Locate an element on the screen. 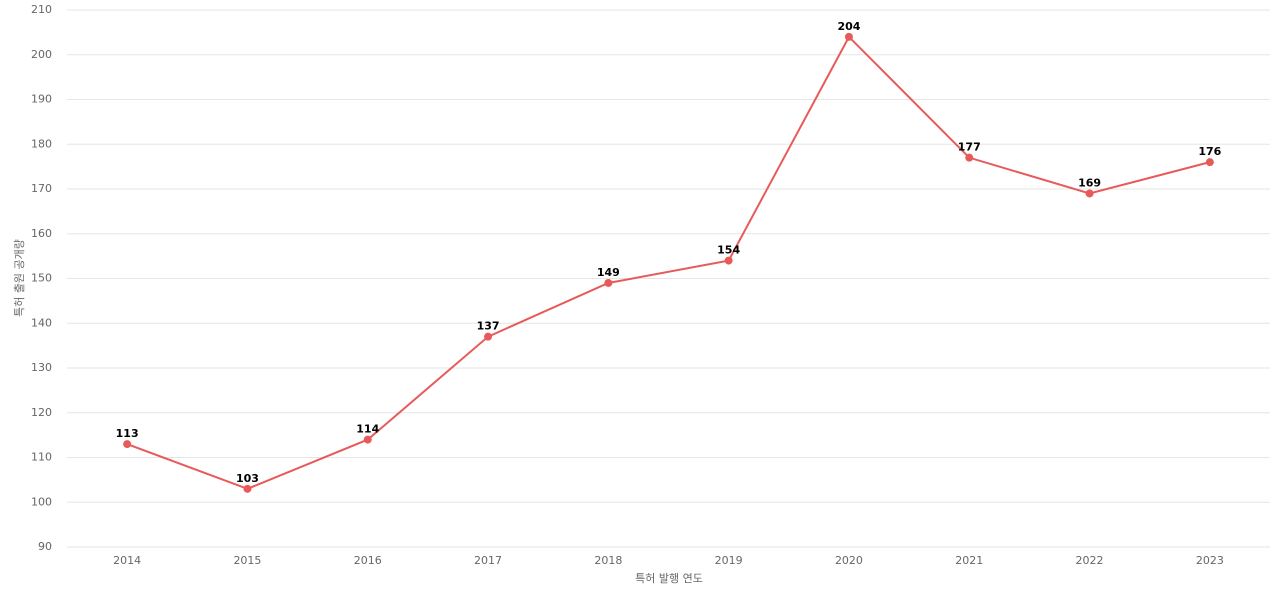 Image resolution: width=1280 pixels, height=600 pixels. y-tick-label: 210 is located at coordinates (41, 9).